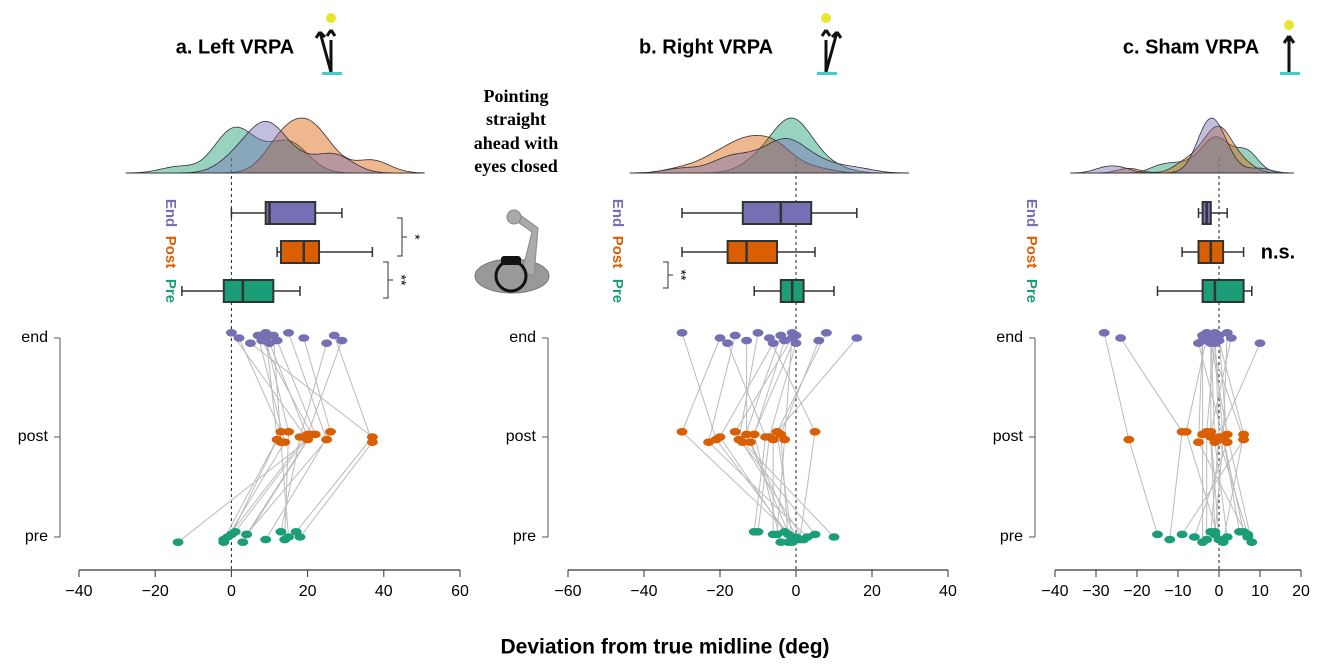 Image resolution: width=1329 pixels, height=668 pixels. Describe the element at coordinates (567, 591) in the screenshot. I see `x-tick-label: −60` at that location.